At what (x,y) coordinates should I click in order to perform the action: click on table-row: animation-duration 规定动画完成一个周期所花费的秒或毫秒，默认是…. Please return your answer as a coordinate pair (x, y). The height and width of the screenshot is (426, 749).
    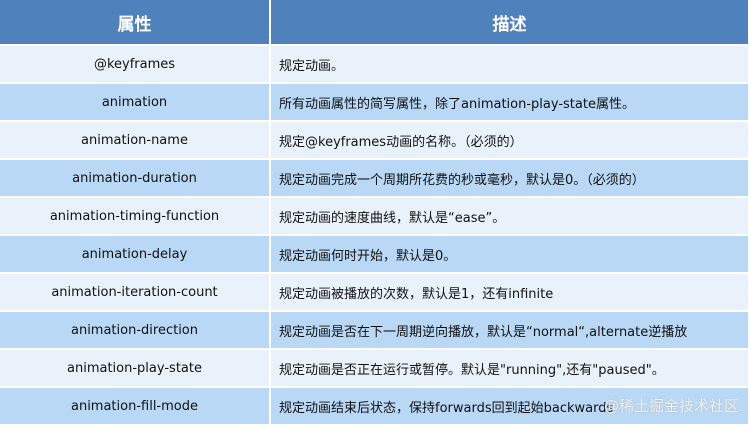
    Looking at the image, I should click on (374, 178).